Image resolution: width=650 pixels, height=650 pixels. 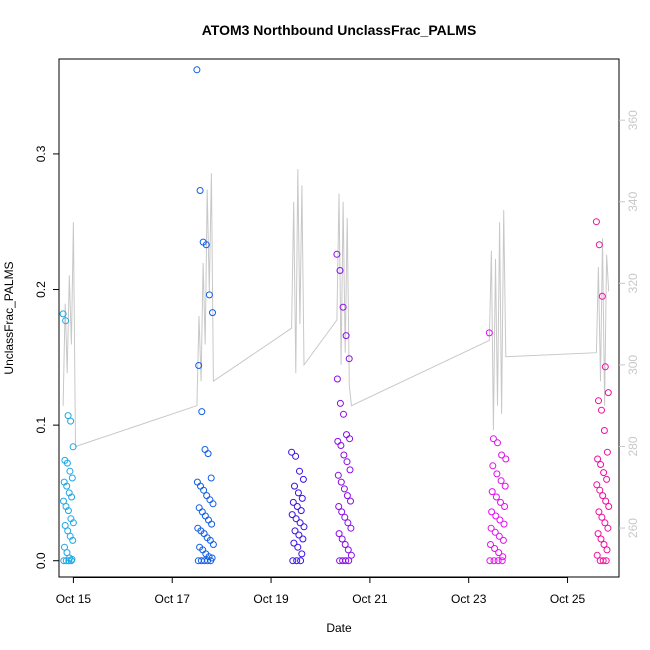 I want to click on x-axis: Oct 15 Oct 17 Oct 19 Oct 21 Oct 23 Oct 25, so click(x=321, y=591).